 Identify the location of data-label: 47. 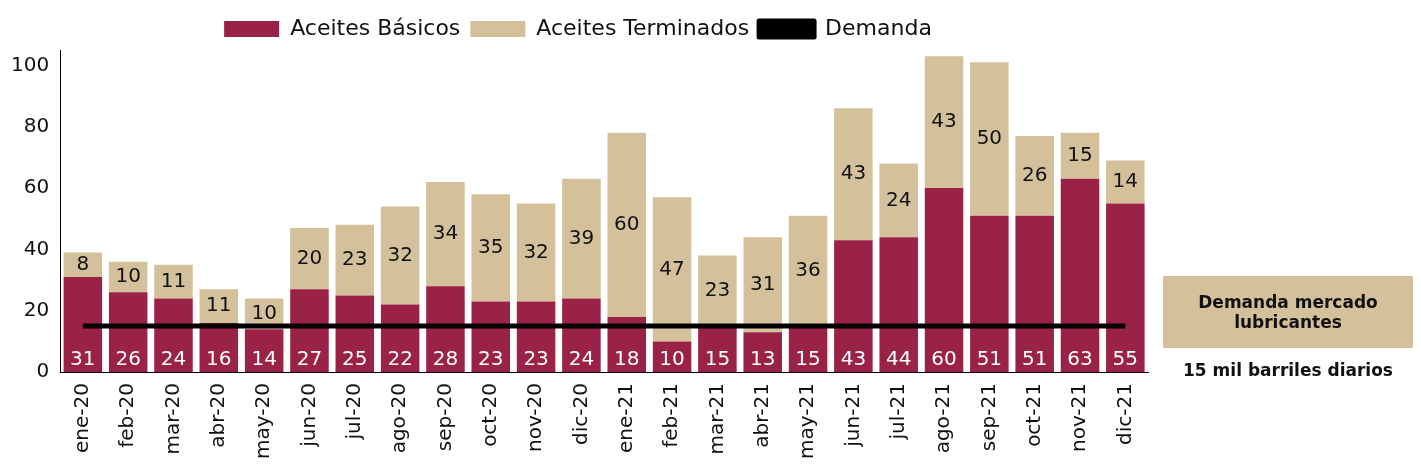
(672, 267).